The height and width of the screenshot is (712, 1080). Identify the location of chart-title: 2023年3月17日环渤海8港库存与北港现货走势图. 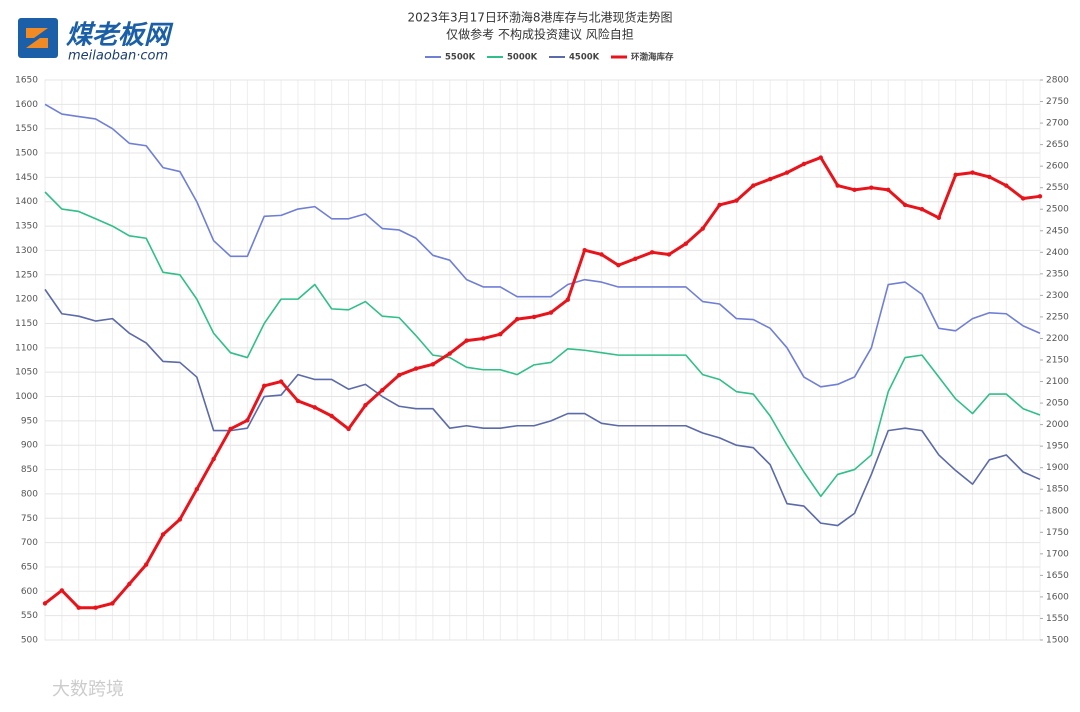
(539, 17).